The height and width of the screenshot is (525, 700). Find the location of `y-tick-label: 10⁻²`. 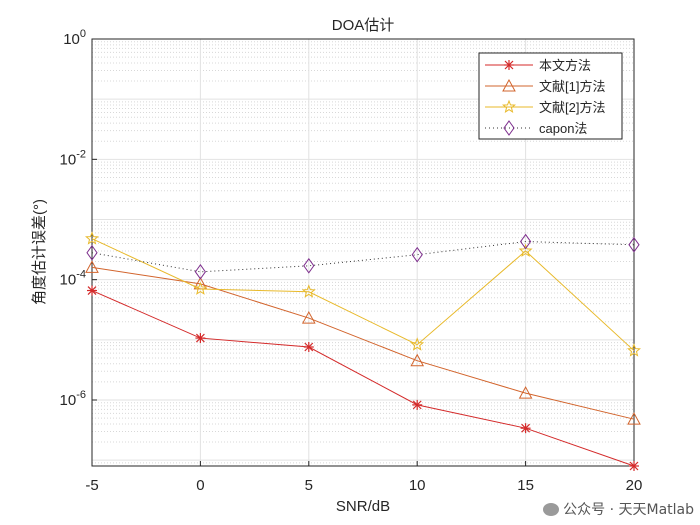

y-tick-label: 10⁻² is located at coordinates (73, 158).